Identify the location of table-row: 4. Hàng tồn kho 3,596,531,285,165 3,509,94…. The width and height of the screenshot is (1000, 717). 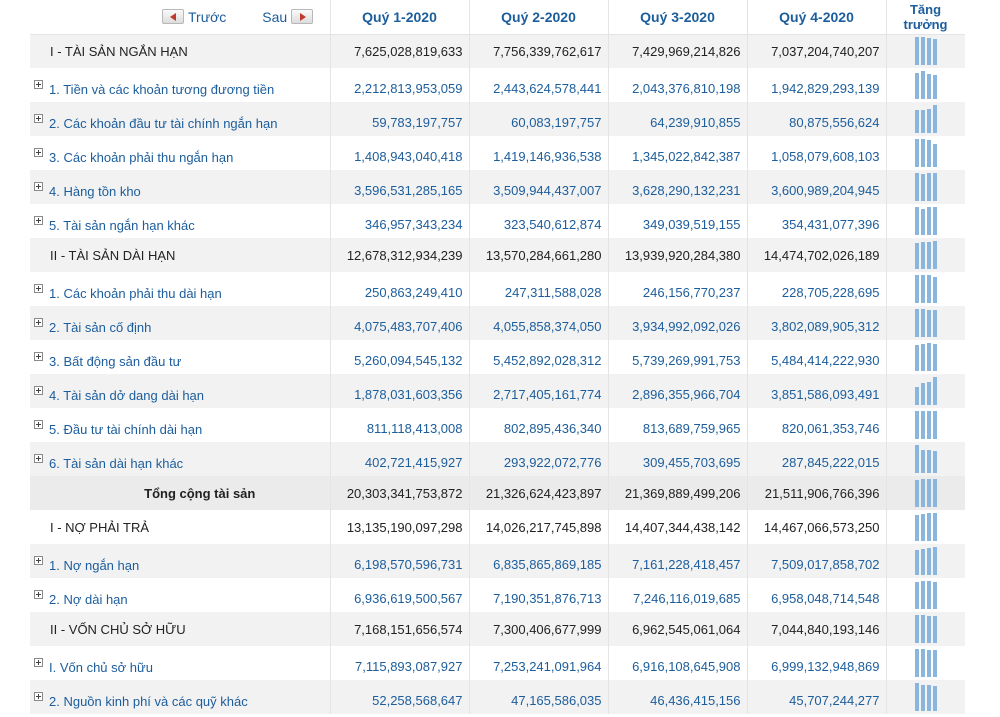
(498, 187).